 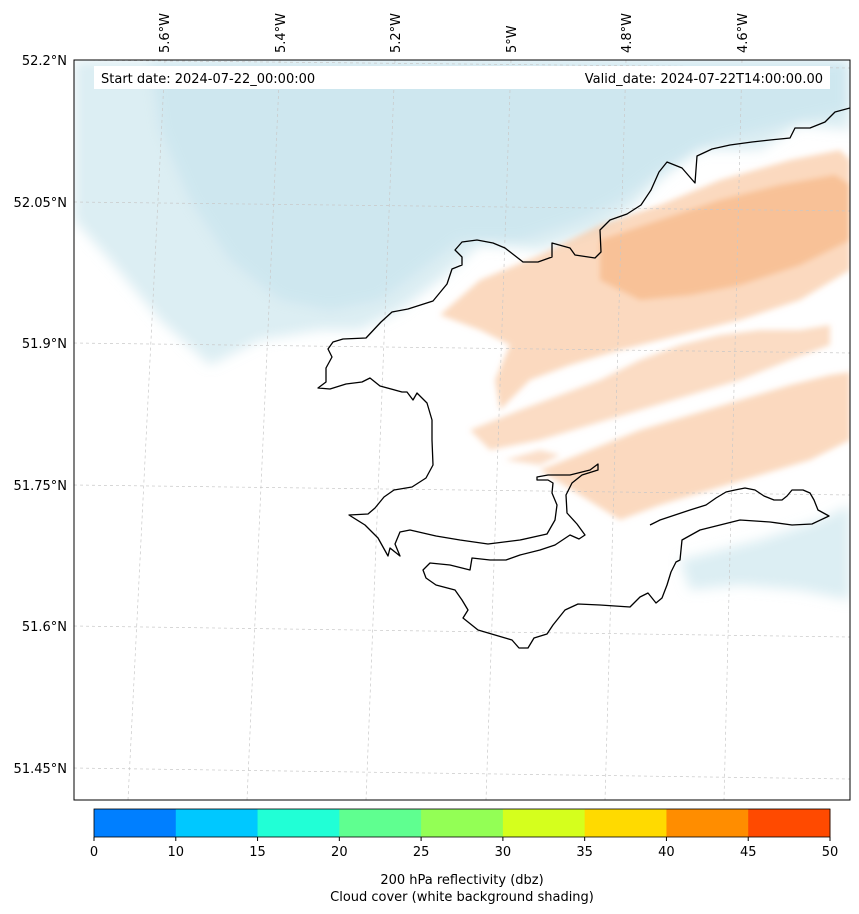 What do you see at coordinates (44, 344) in the screenshot?
I see `lat-label: 51.9°N` at bounding box center [44, 344].